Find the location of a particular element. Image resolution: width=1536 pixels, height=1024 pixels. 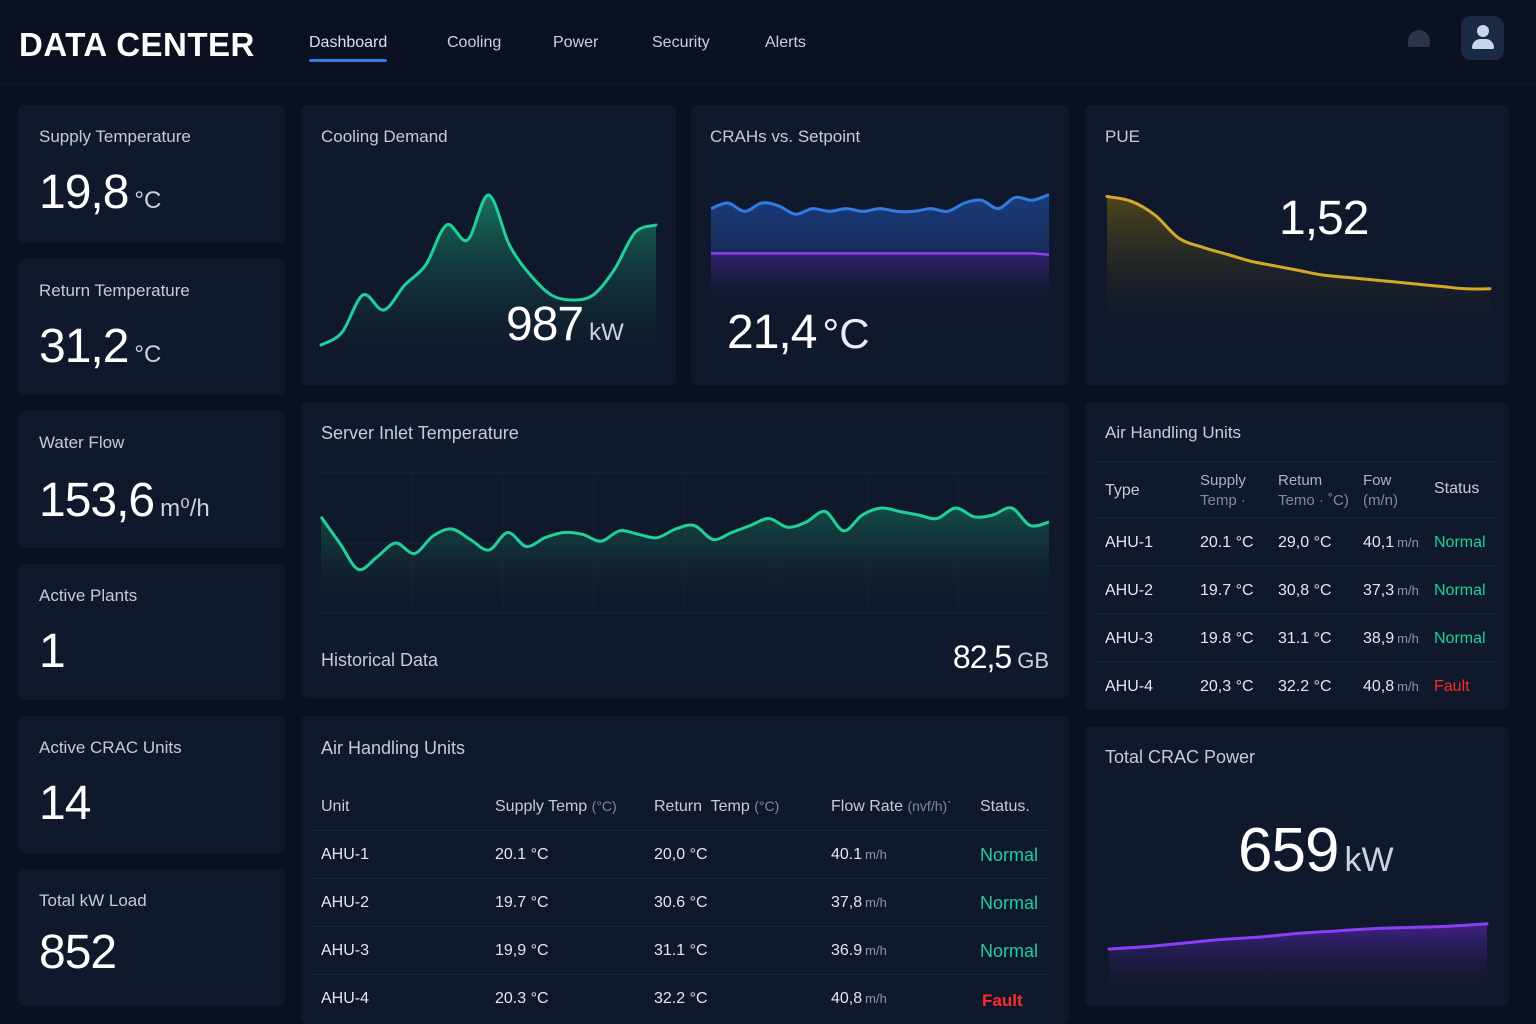

row-flow: 36.9 m/h is located at coordinates (859, 951).